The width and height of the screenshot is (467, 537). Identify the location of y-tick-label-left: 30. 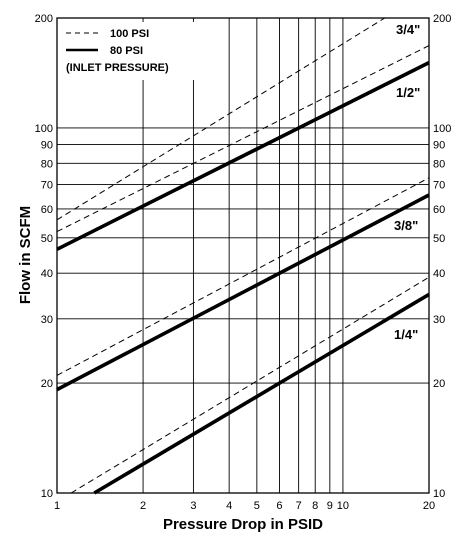
(47, 320).